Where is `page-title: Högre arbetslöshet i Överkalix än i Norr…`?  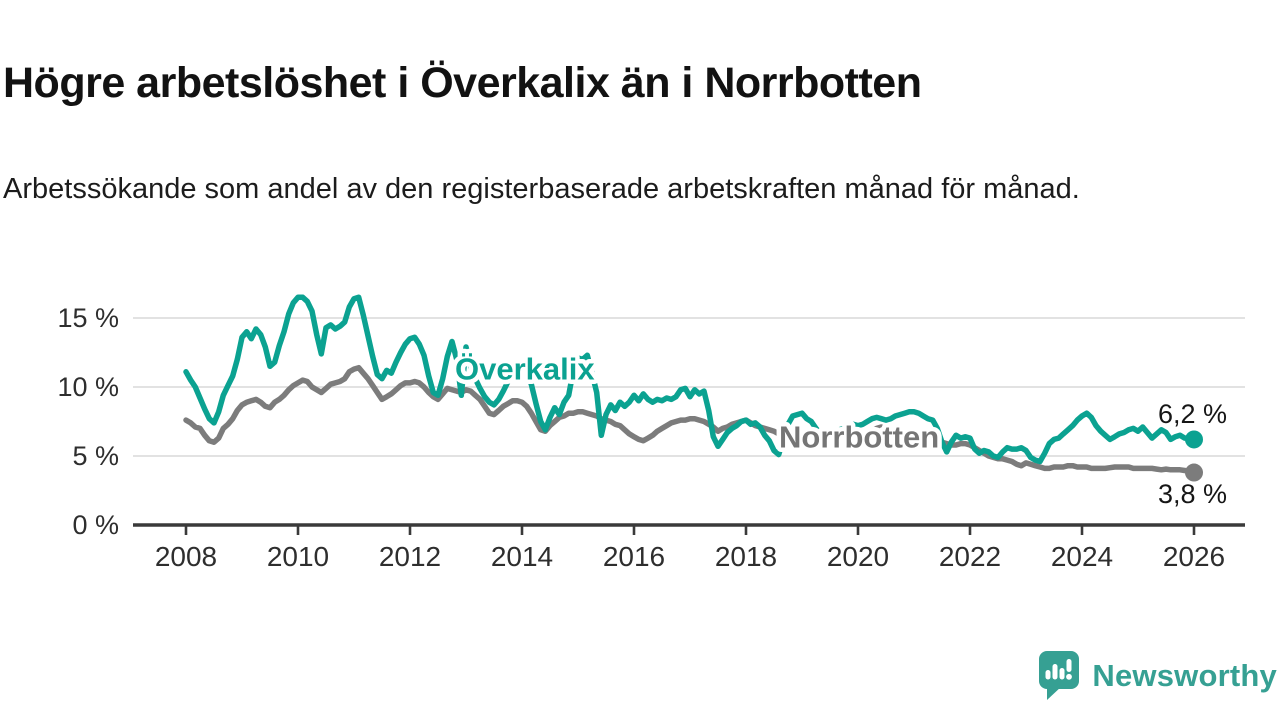 page-title: Högre arbetslöshet i Överkalix än i Norr… is located at coordinates (462, 82).